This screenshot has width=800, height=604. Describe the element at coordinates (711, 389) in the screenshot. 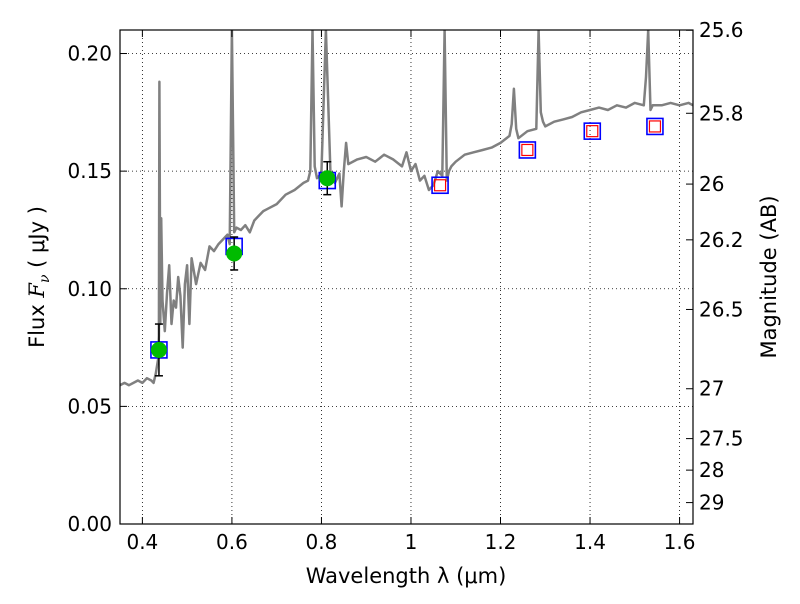

I see `y2-tick-label: 27` at that location.